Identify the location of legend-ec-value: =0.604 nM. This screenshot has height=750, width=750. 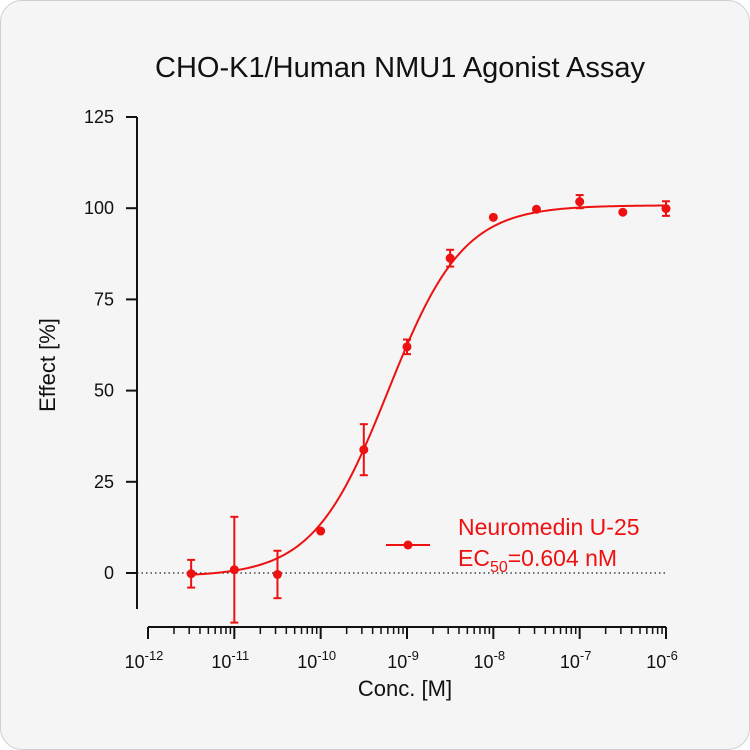
(562, 558).